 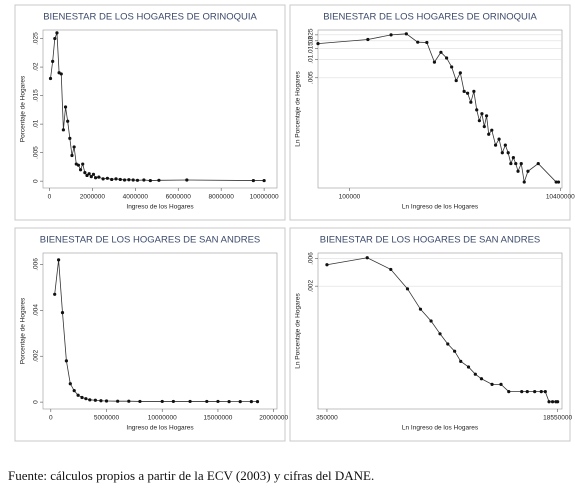 What do you see at coordinates (311, 58) in the screenshot?
I see `y-tick-label: .01` at bounding box center [311, 58].